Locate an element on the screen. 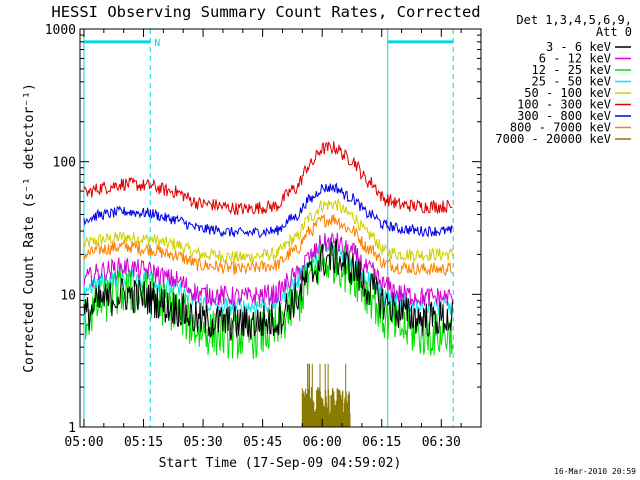 The width and height of the screenshot is (640, 480). legend-label-0: 3 - 6 keV is located at coordinates (578, 47).